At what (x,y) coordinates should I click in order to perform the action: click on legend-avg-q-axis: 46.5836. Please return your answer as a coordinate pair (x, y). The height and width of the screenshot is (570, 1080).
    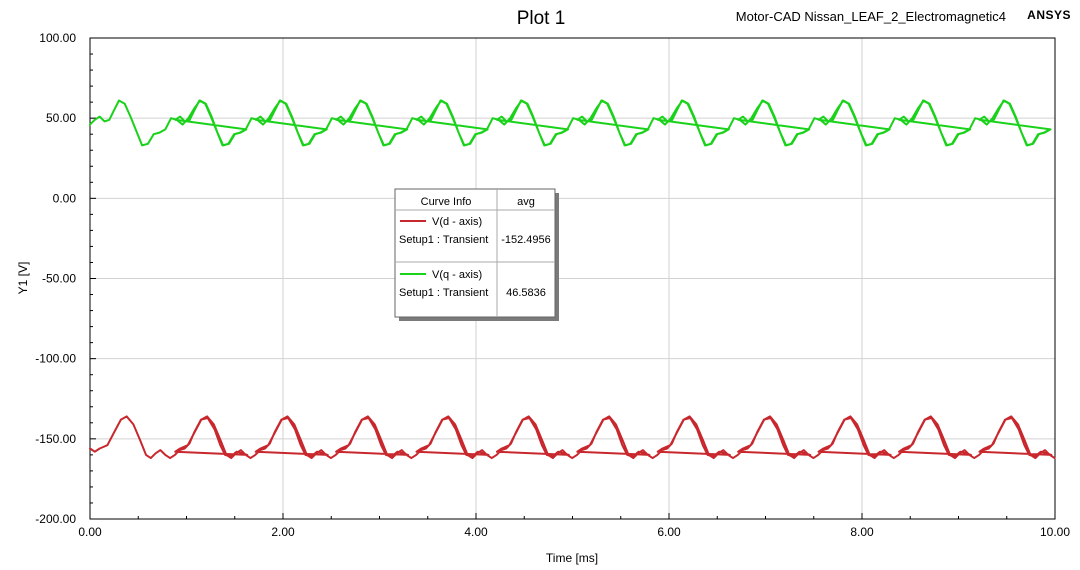
    Looking at the image, I should click on (526, 293).